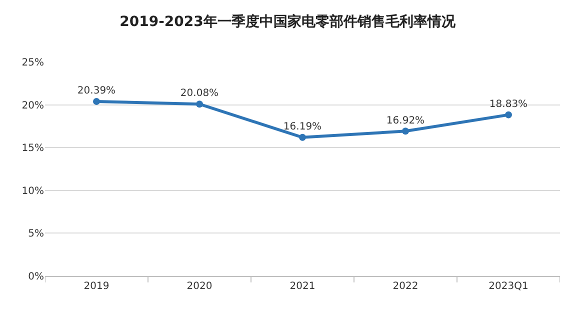 This screenshot has width=575, height=326. Describe the element at coordinates (302, 127) in the screenshot. I see `text: 16.19%` at that location.